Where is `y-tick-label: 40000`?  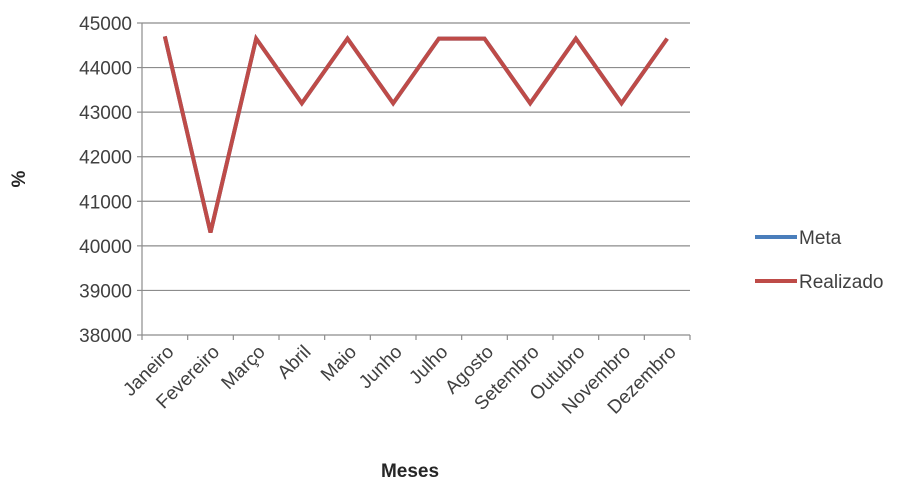
y-tick-label: 40000 is located at coordinates (105, 247).